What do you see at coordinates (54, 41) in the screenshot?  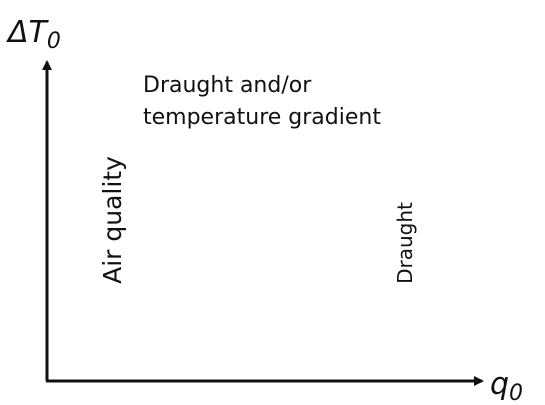 I see `y-axis-subscript: 0` at bounding box center [54, 41].